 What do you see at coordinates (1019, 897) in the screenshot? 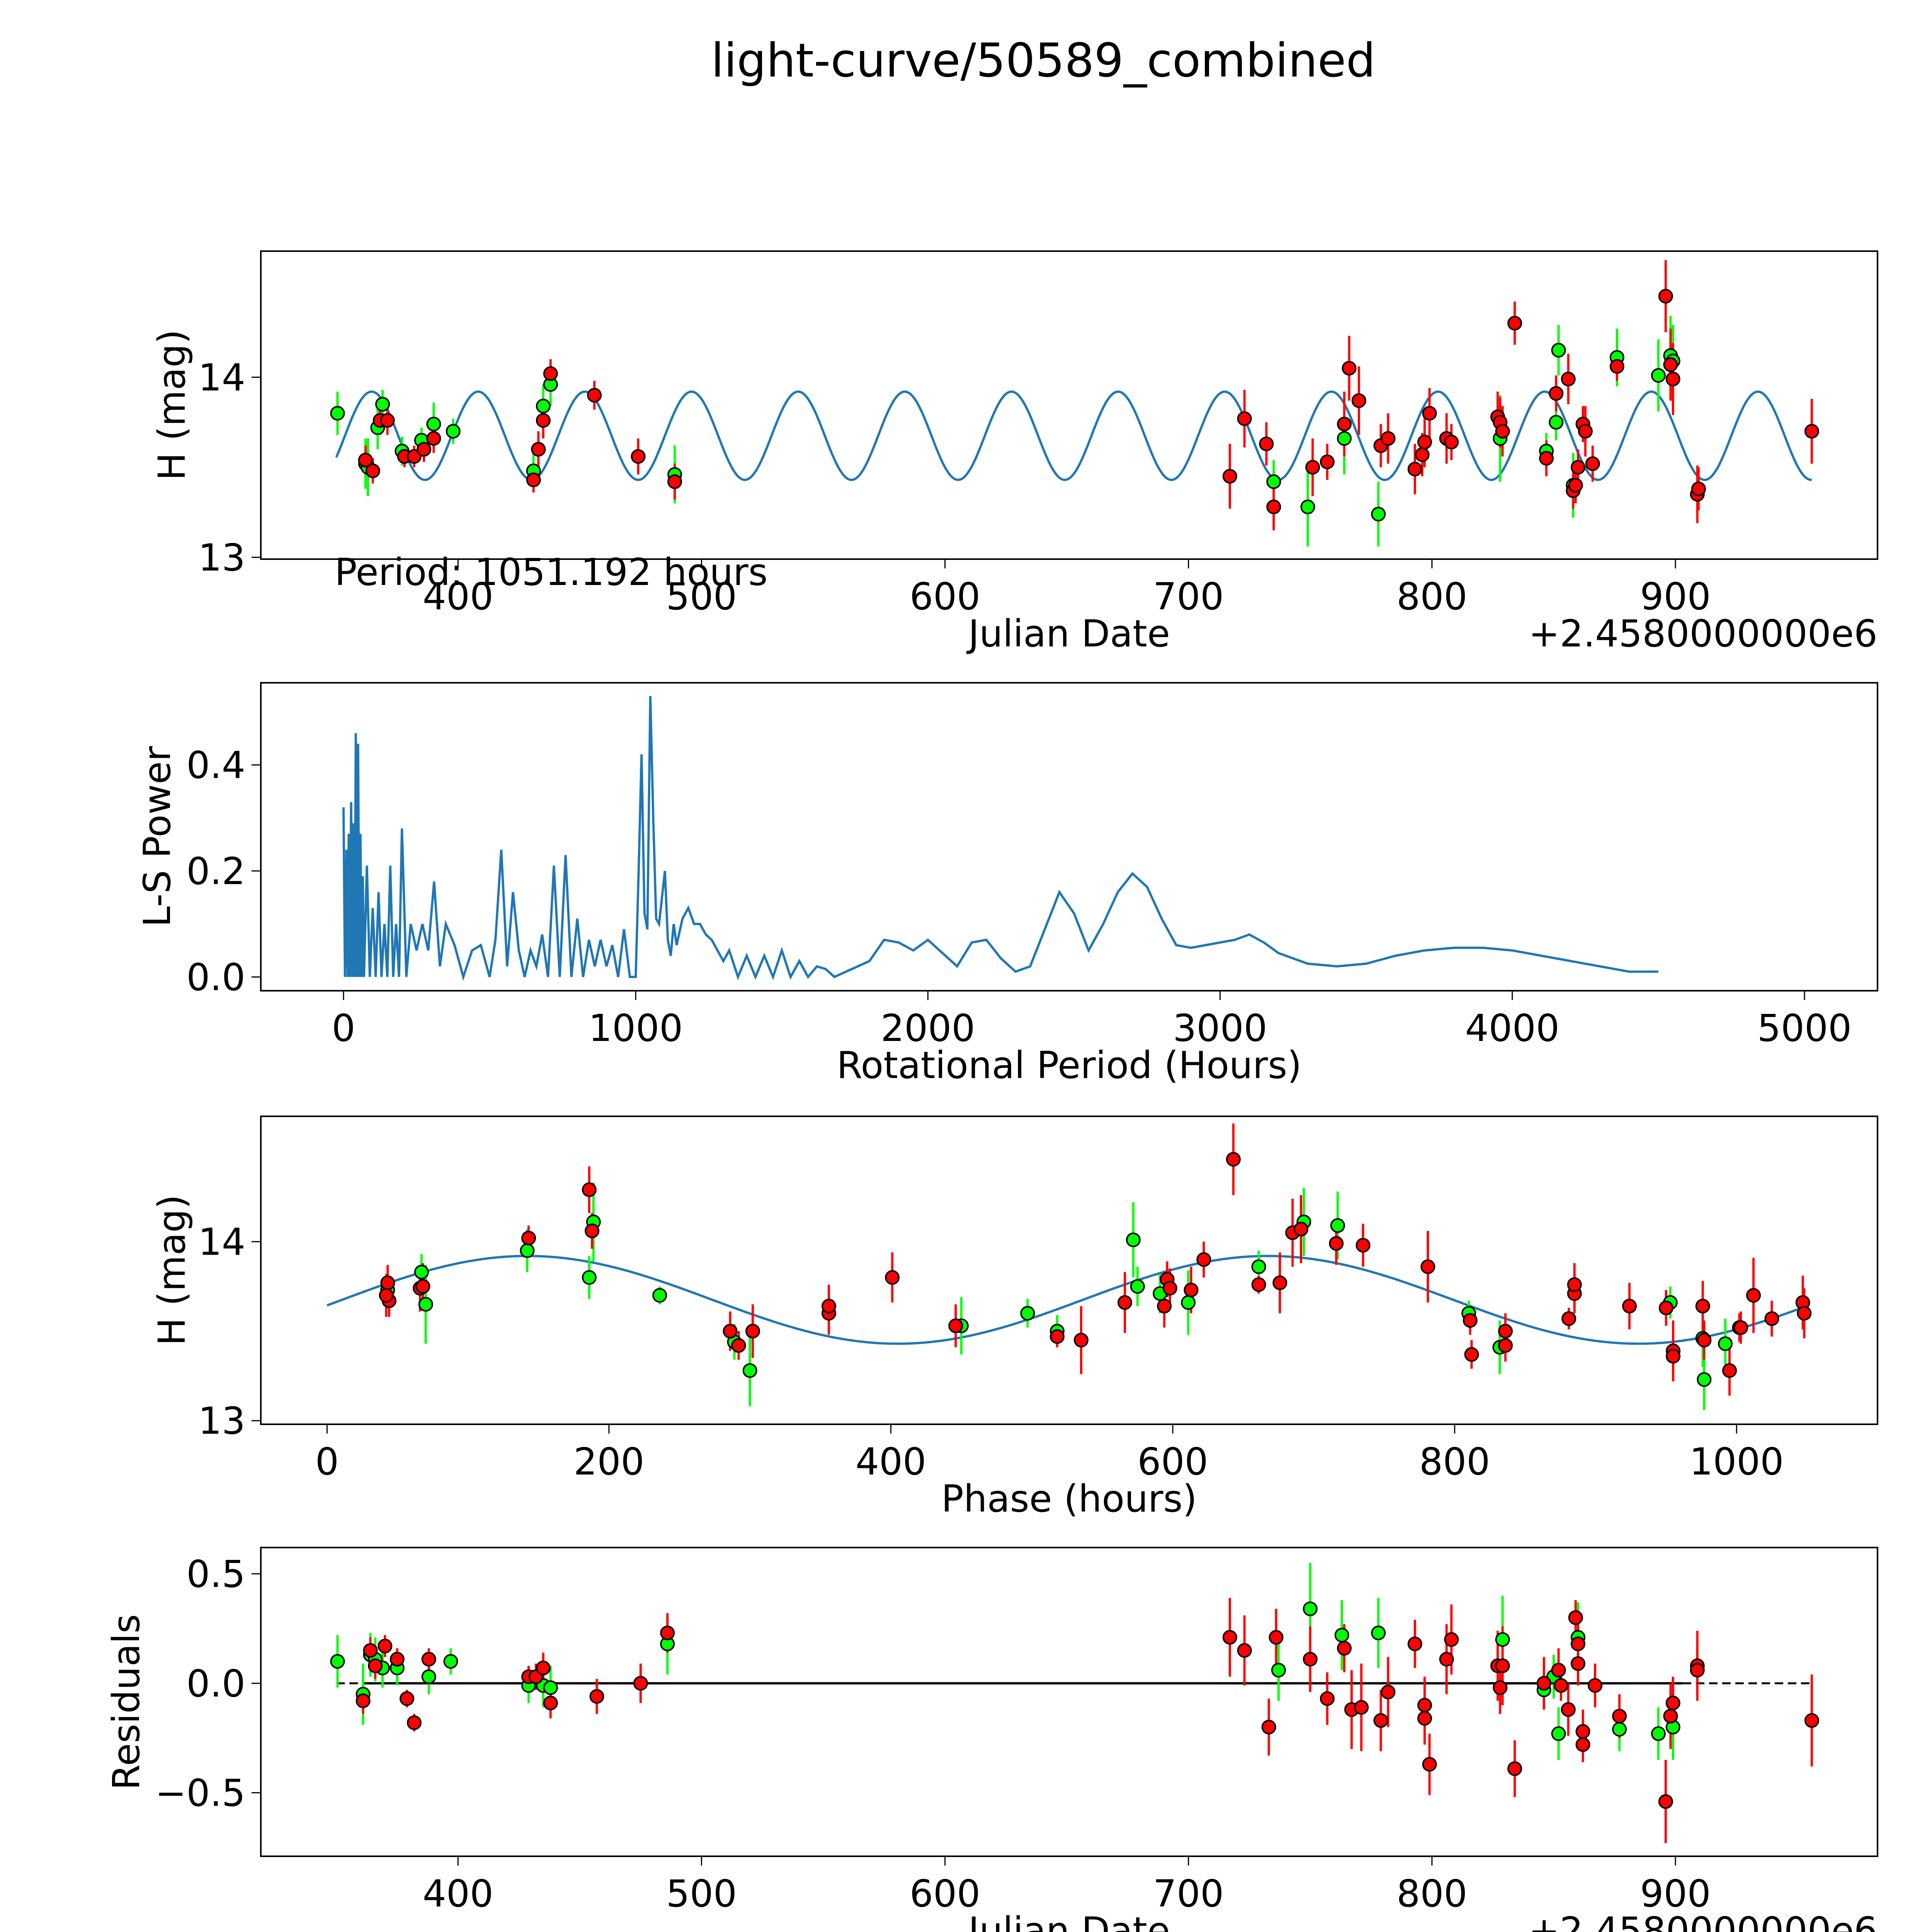
I see `periodogram-ticks: 0 1000 2000 3000 4000 5000 0.0 0.2 0.4` at bounding box center [1019, 897].